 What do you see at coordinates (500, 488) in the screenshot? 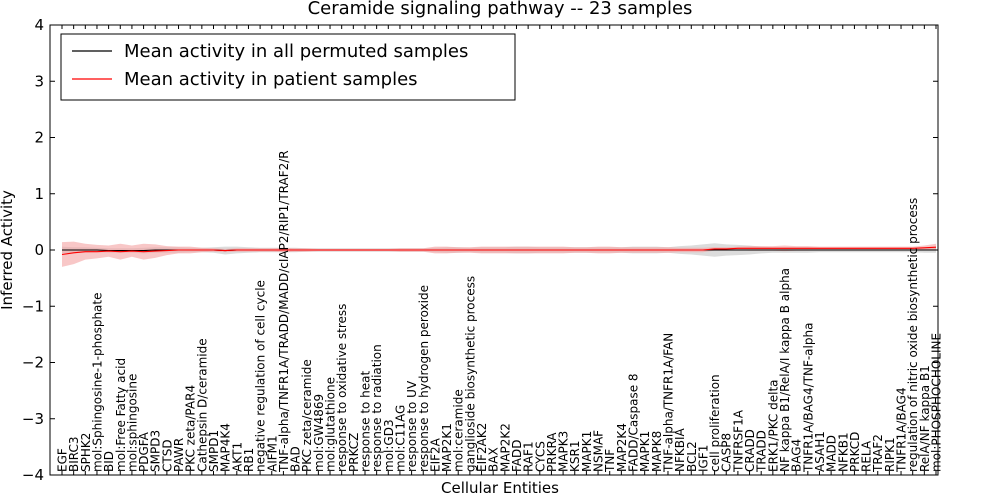
I see `x-axis-label: Cellular Entities` at bounding box center [500, 488].